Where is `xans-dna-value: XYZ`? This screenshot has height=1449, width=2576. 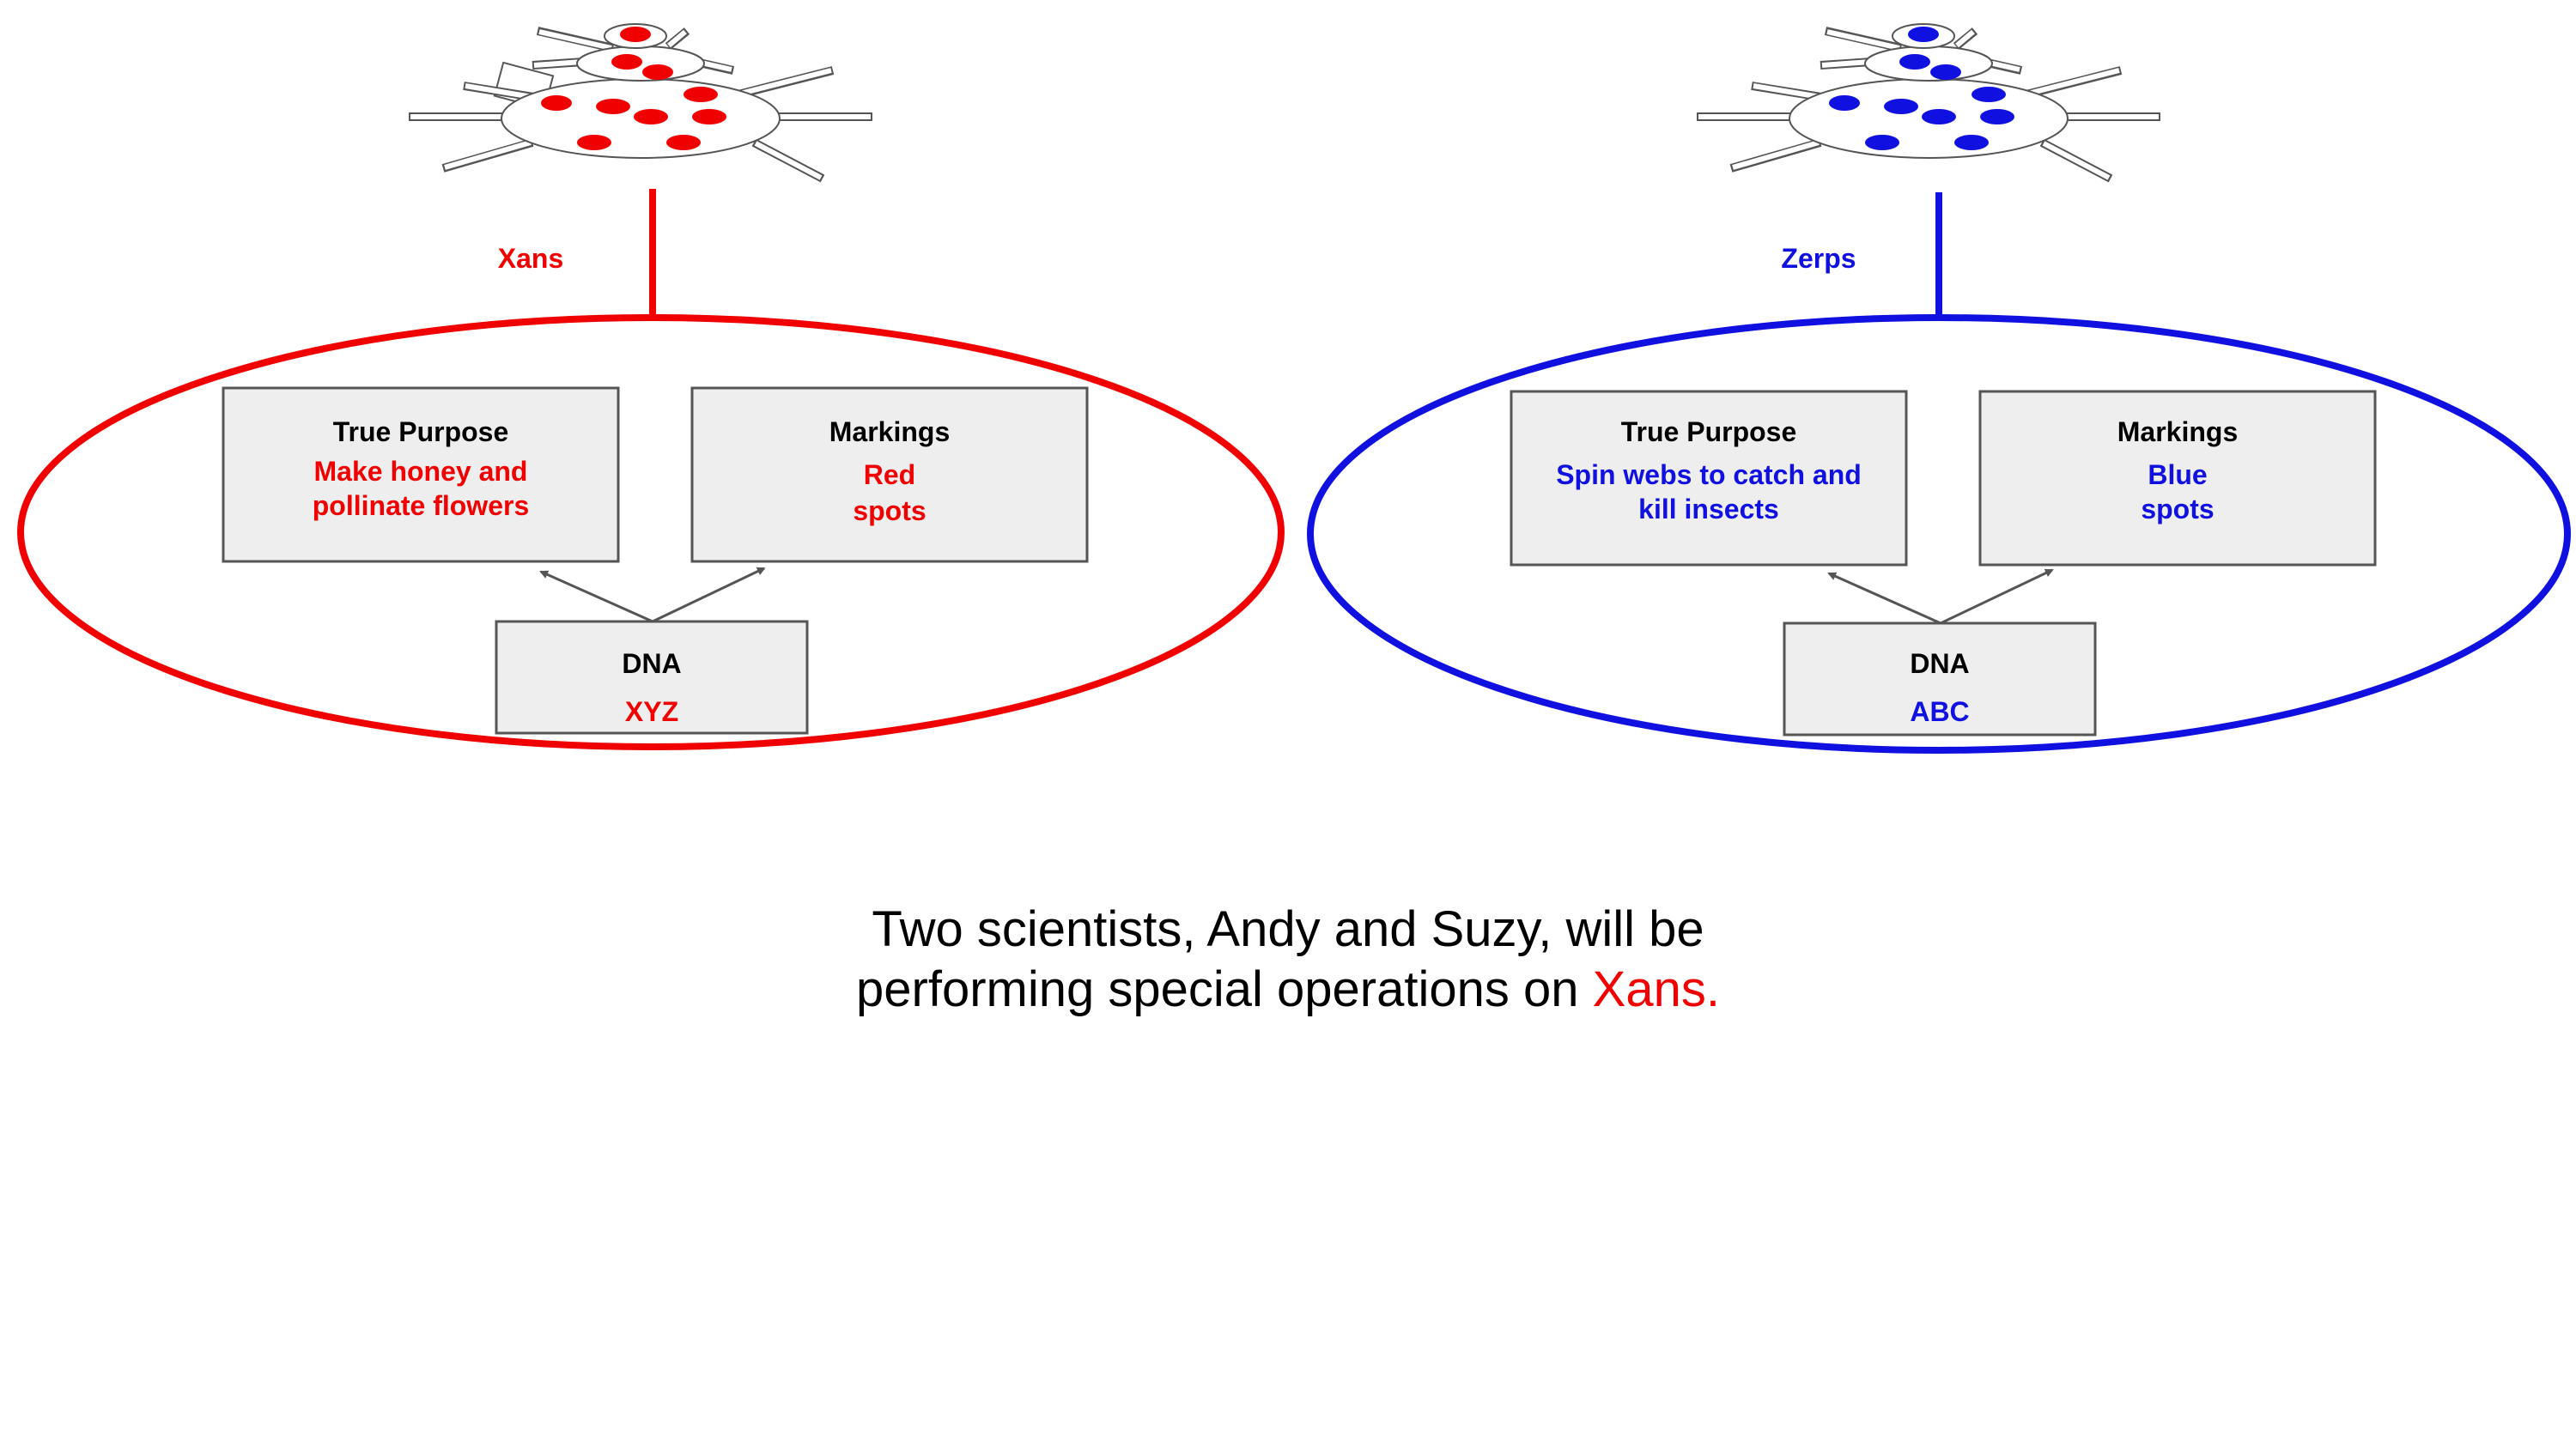 xans-dna-value: XYZ is located at coordinates (651, 711).